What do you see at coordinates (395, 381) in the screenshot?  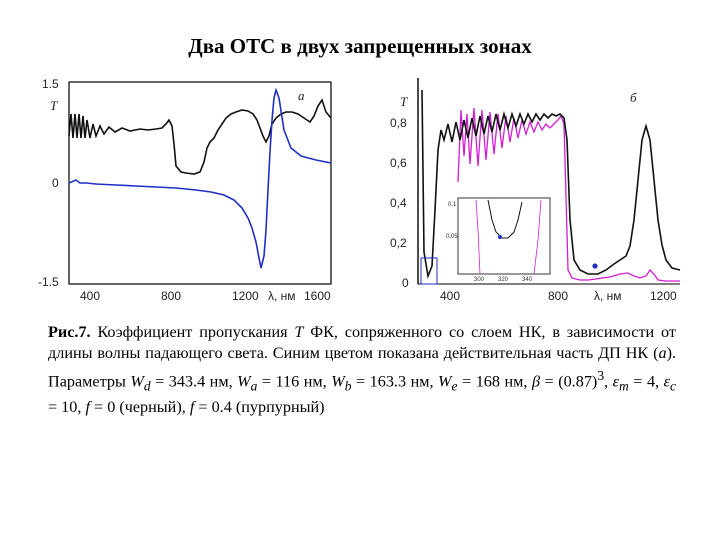 I see `caption-value: = 163.3 нм,` at bounding box center [395, 381].